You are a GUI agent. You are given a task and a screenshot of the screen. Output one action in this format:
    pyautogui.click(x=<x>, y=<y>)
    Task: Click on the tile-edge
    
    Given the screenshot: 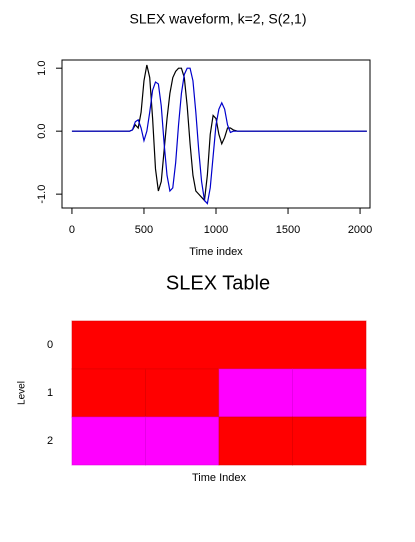 What is the action you would take?
    pyautogui.click(x=329, y=441)
    